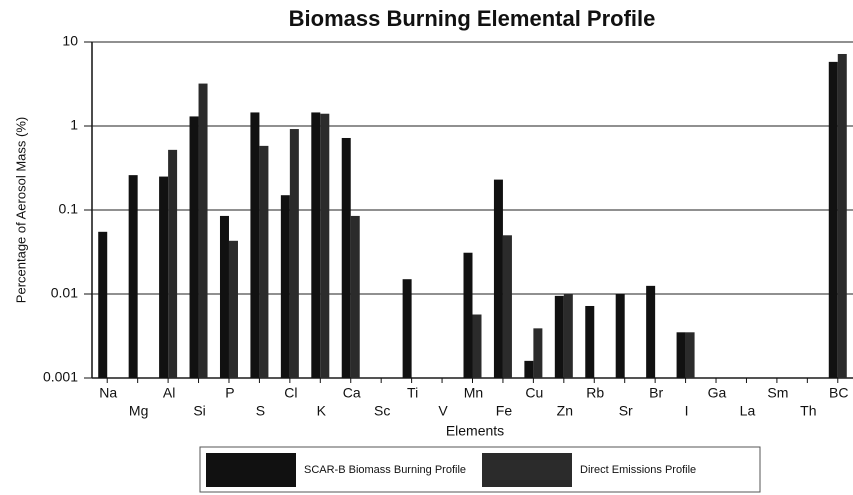  I want to click on y-tick-label: 10, so click(70, 41).